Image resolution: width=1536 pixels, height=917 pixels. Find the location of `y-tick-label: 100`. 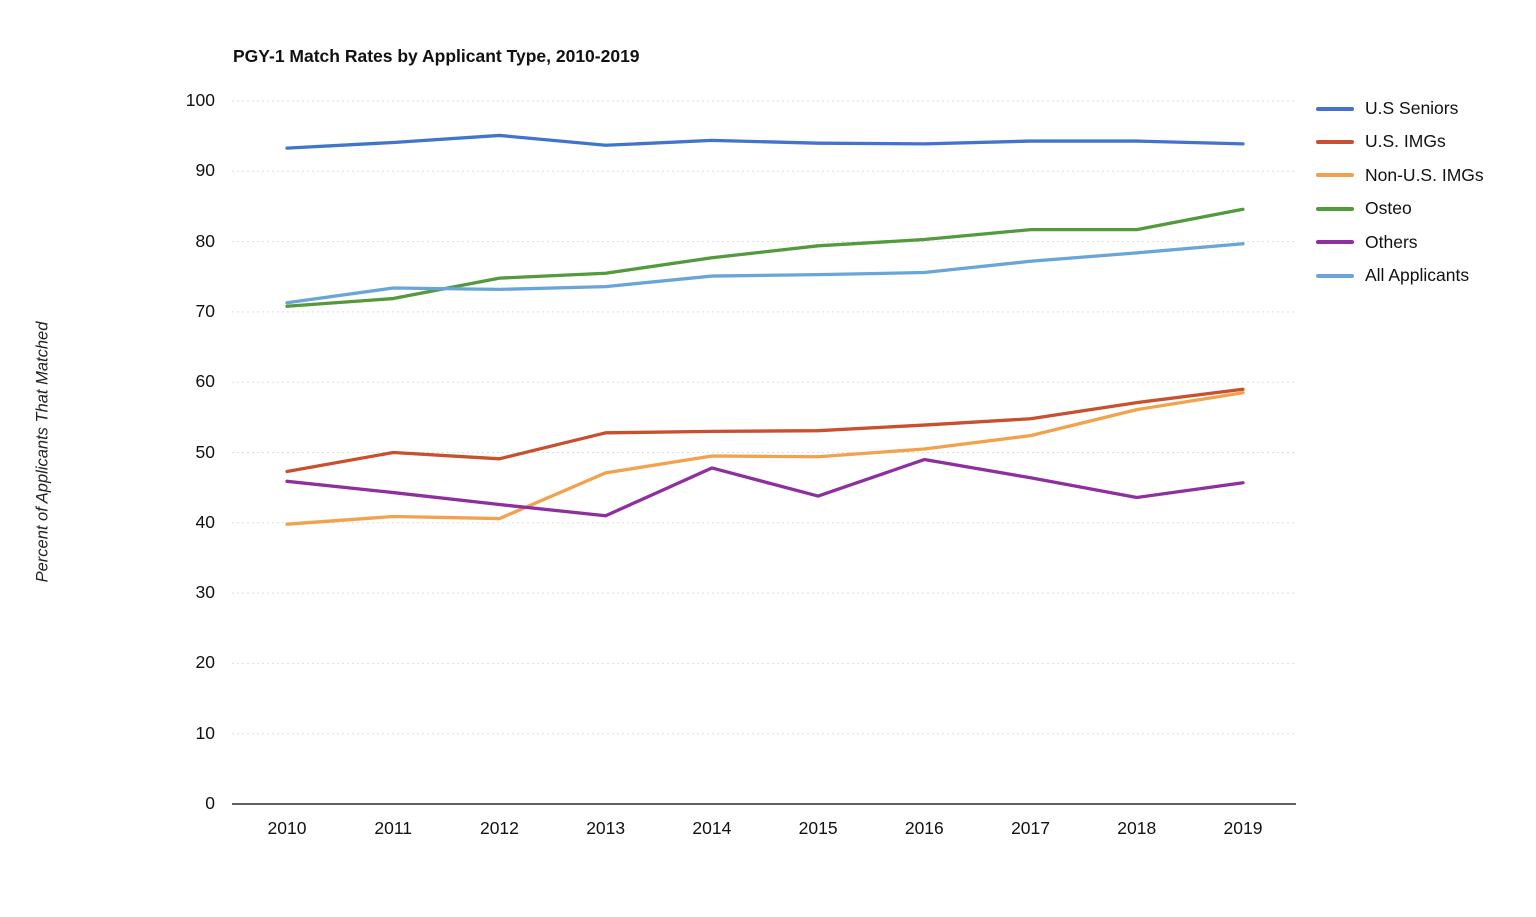

y-tick-label: 100 is located at coordinates (200, 100).